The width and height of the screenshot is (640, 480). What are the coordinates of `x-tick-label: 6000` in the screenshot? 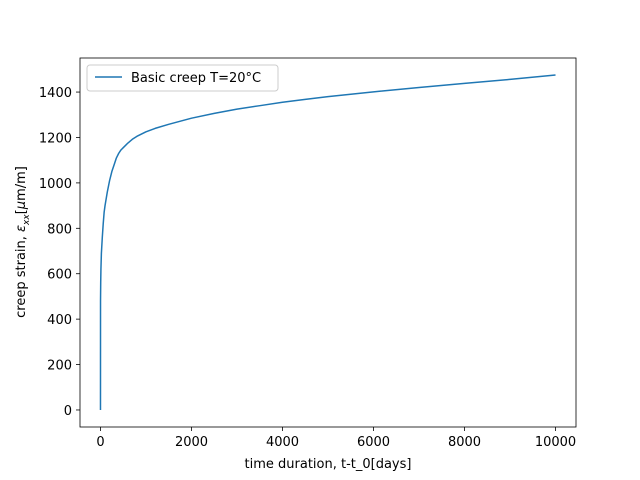 It's located at (373, 442).